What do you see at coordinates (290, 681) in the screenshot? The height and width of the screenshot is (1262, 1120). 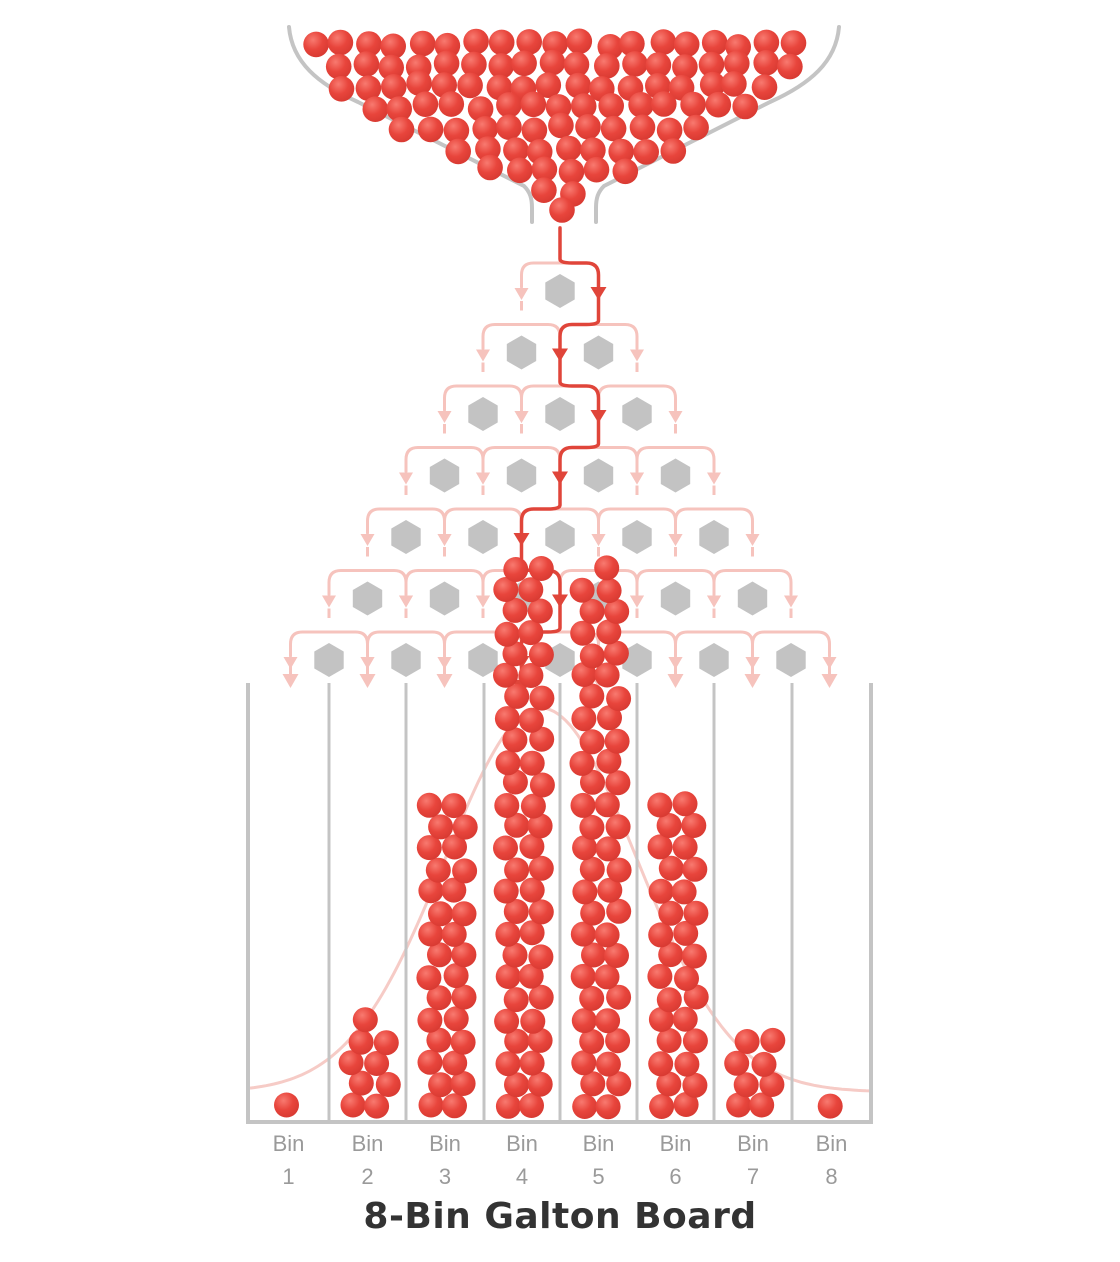 I see `outlet-arrow` at bounding box center [290, 681].